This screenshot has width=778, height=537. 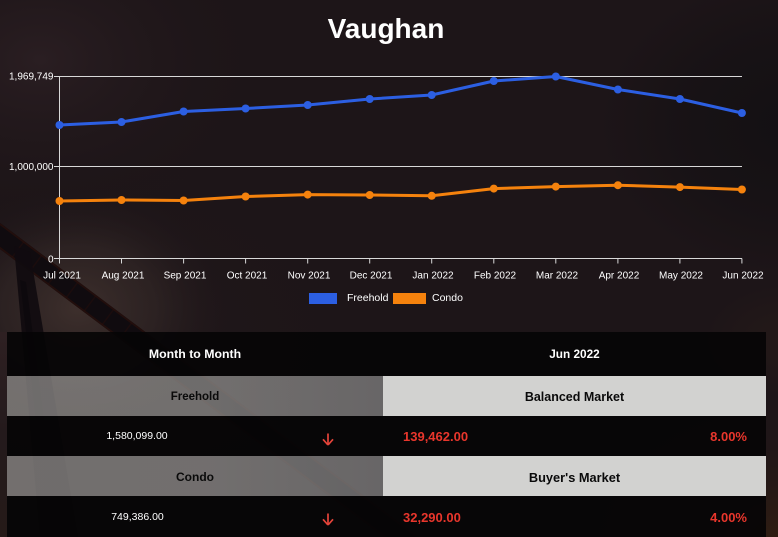 What do you see at coordinates (247, 276) in the screenshot?
I see `svg-text: Oct 2021` at bounding box center [247, 276].